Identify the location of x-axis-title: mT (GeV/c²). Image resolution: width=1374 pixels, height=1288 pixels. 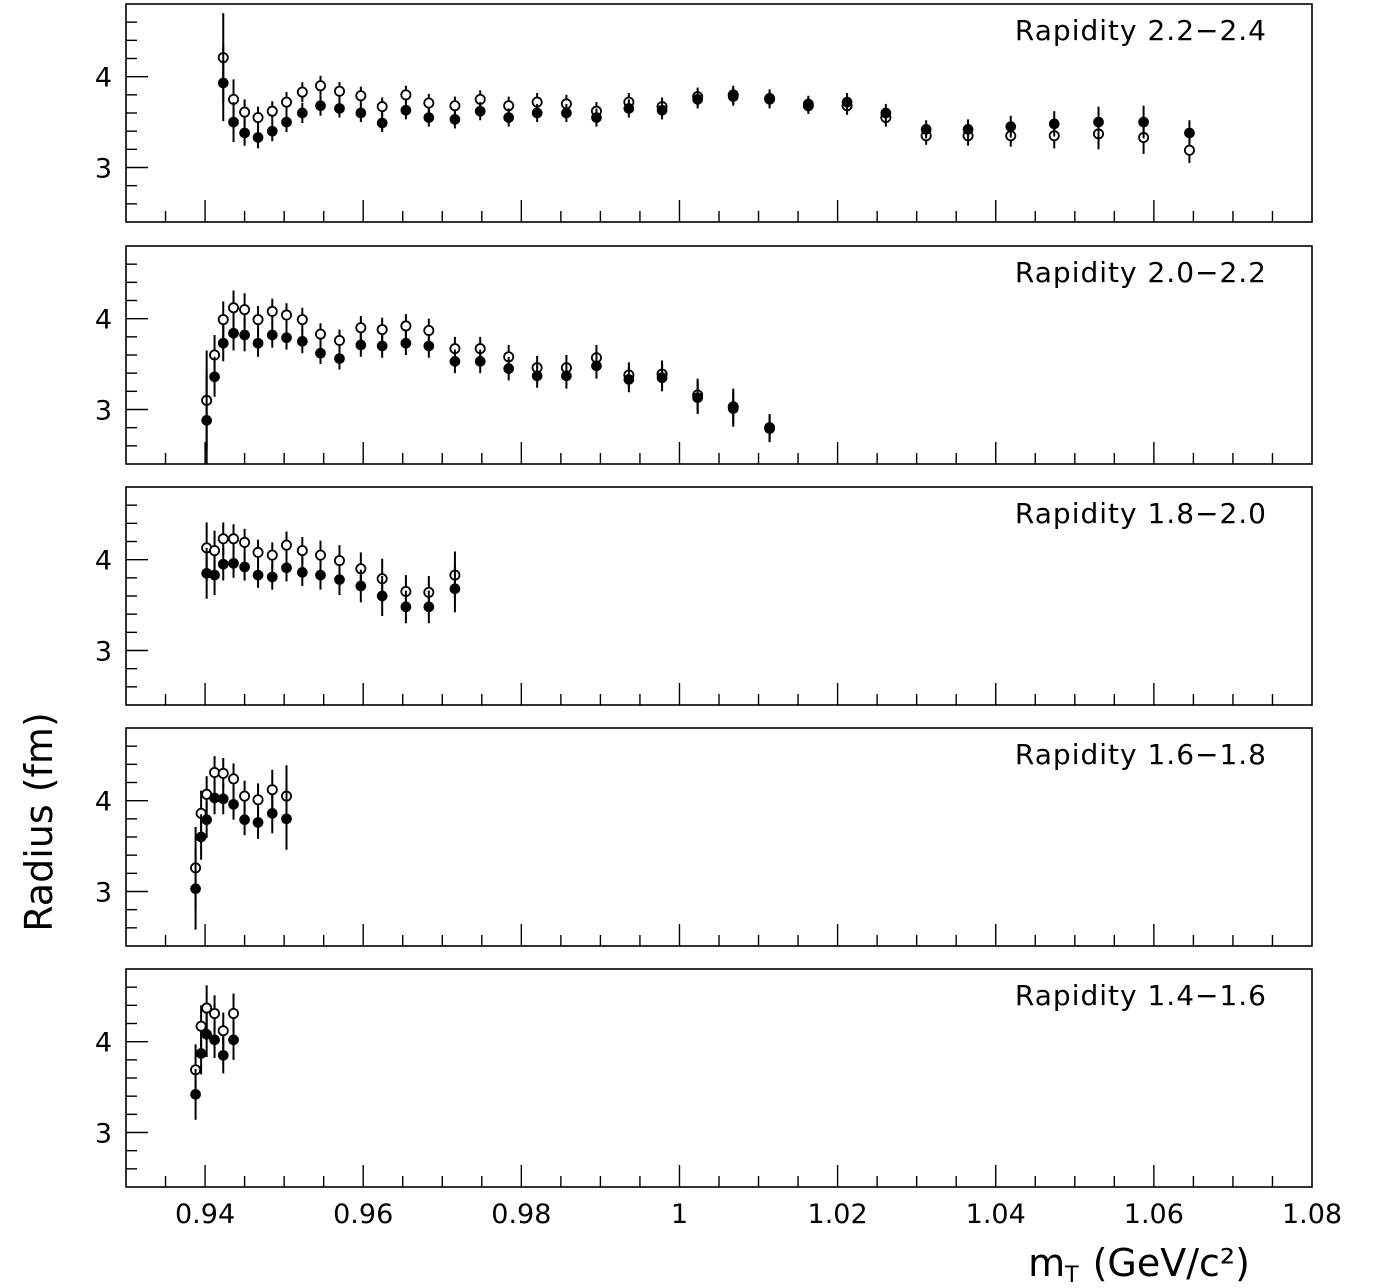
(1139, 1264).